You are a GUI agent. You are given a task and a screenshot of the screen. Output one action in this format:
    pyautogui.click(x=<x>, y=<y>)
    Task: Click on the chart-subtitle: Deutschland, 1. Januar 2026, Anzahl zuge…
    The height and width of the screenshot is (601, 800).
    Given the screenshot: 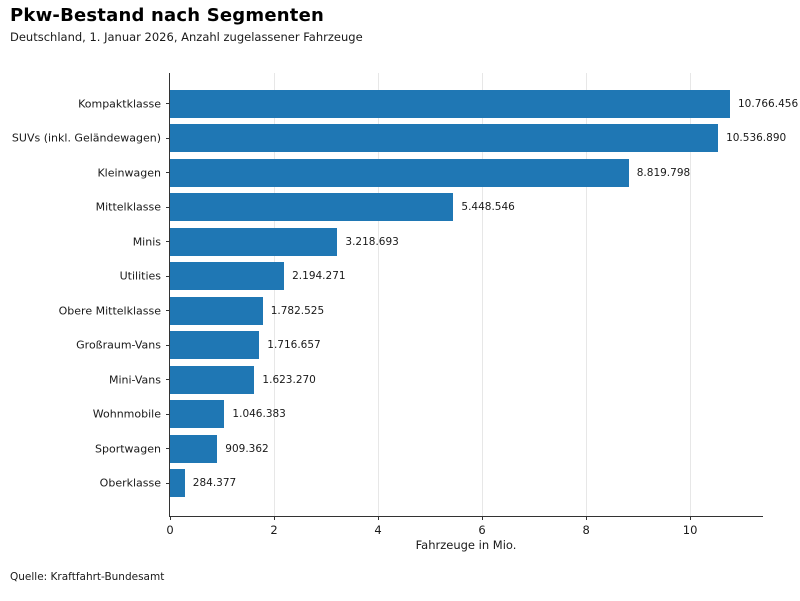 What is the action you would take?
    pyautogui.click(x=186, y=37)
    